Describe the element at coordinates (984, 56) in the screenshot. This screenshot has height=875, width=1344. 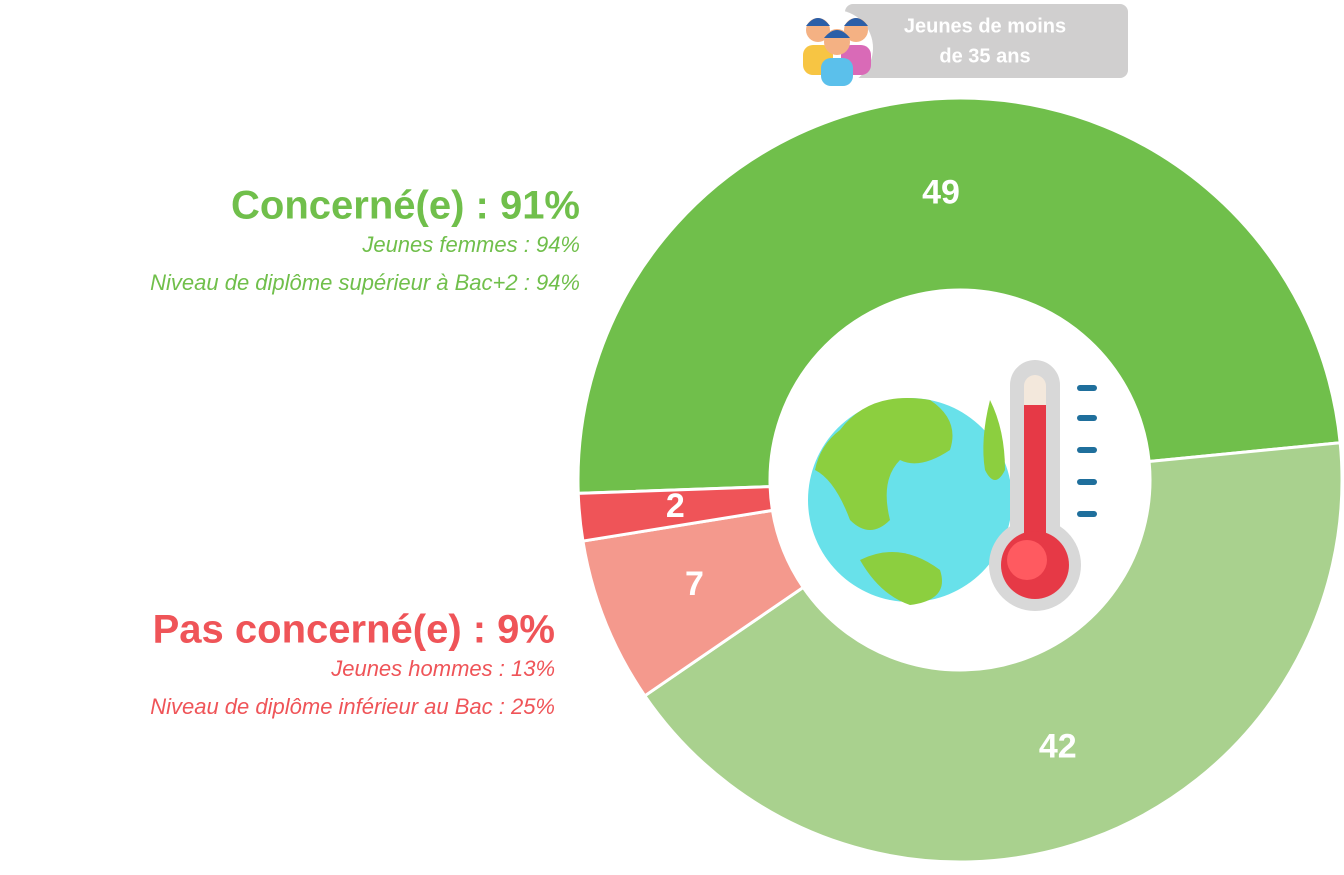
I see `badge-text: de 35 ans` at that location.